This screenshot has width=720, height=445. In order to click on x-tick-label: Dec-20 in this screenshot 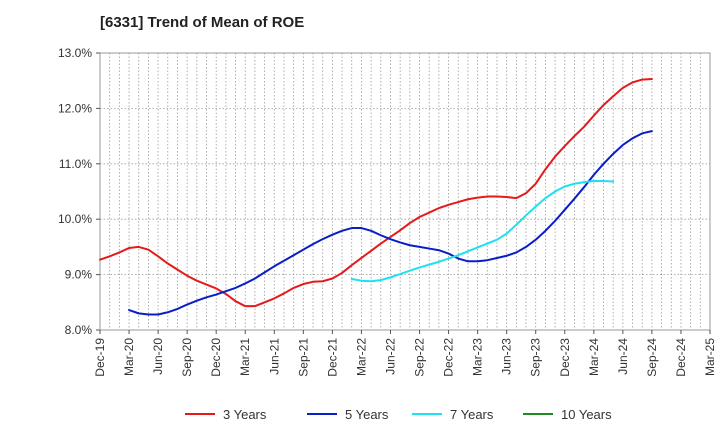, I will do `click(216, 357)`.